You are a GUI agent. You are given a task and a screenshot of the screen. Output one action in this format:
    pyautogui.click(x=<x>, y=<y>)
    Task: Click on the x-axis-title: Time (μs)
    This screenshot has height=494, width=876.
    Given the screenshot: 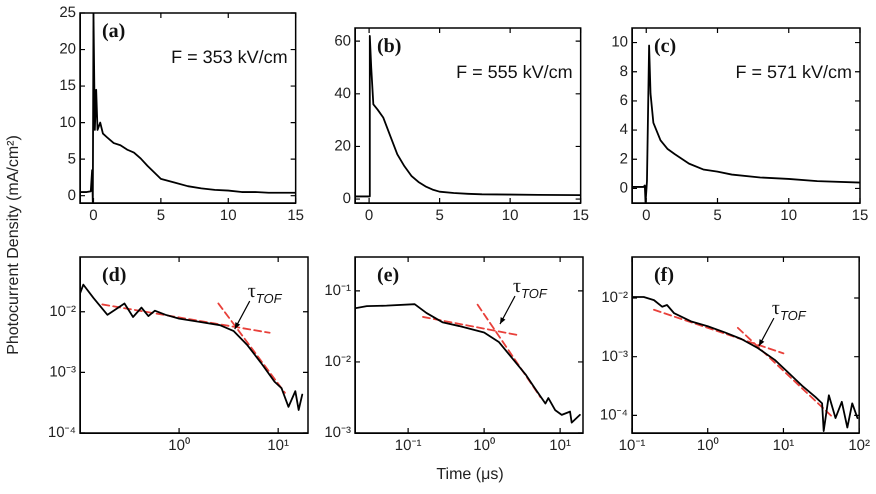 What is the action you would take?
    pyautogui.click(x=470, y=475)
    